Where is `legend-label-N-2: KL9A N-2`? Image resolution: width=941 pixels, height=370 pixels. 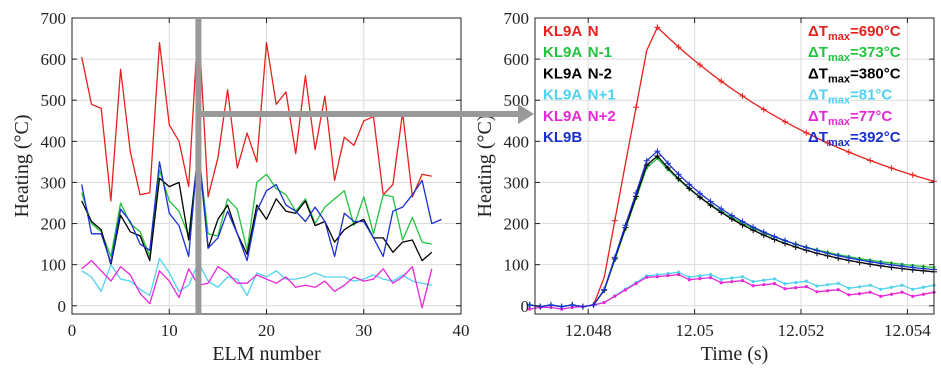 legend-label-N-2: KL9A N-2 is located at coordinates (577, 73).